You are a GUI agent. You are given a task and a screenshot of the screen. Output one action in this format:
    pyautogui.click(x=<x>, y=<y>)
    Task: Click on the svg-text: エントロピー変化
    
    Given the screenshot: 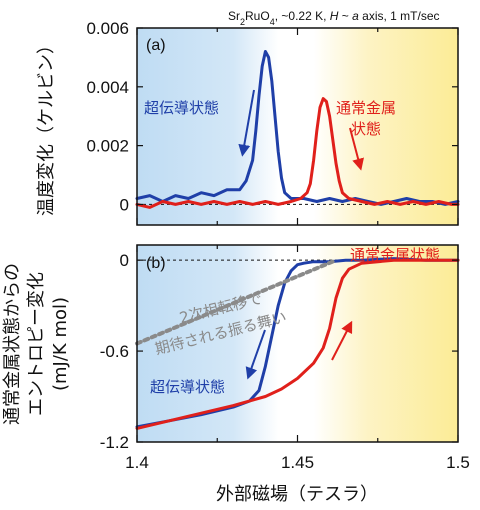 What is the action you would take?
    pyautogui.click(x=36, y=344)
    